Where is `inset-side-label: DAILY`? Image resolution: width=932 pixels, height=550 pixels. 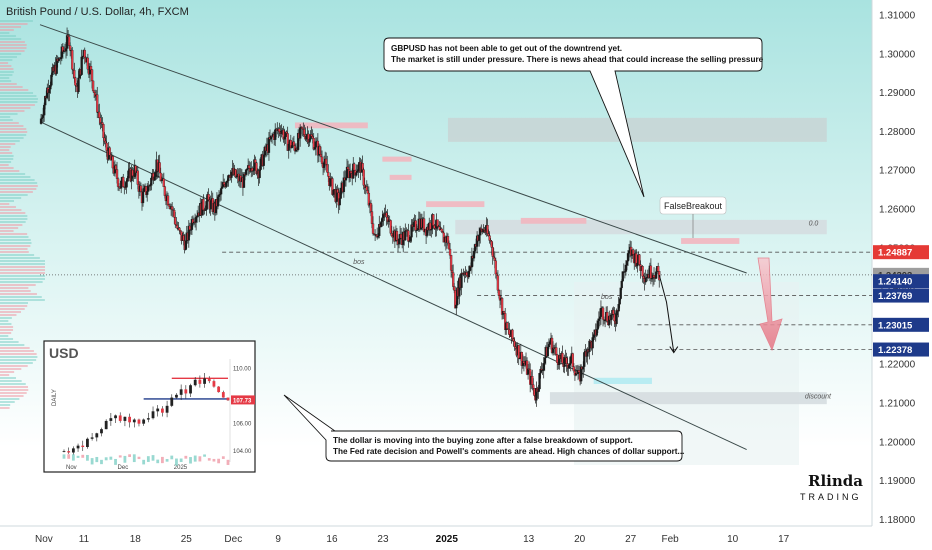 inset-side-label: DAILY is located at coordinates (55, 397).